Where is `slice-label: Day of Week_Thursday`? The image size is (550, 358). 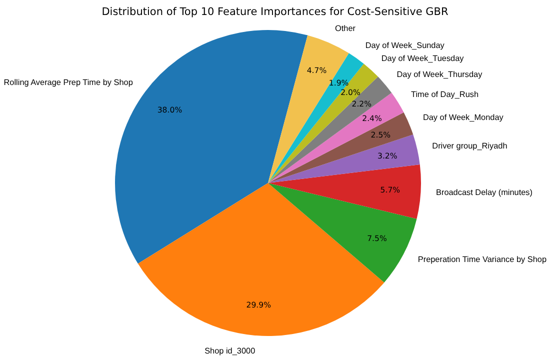 slice-label: Day of Week_Thursday is located at coordinates (440, 75).